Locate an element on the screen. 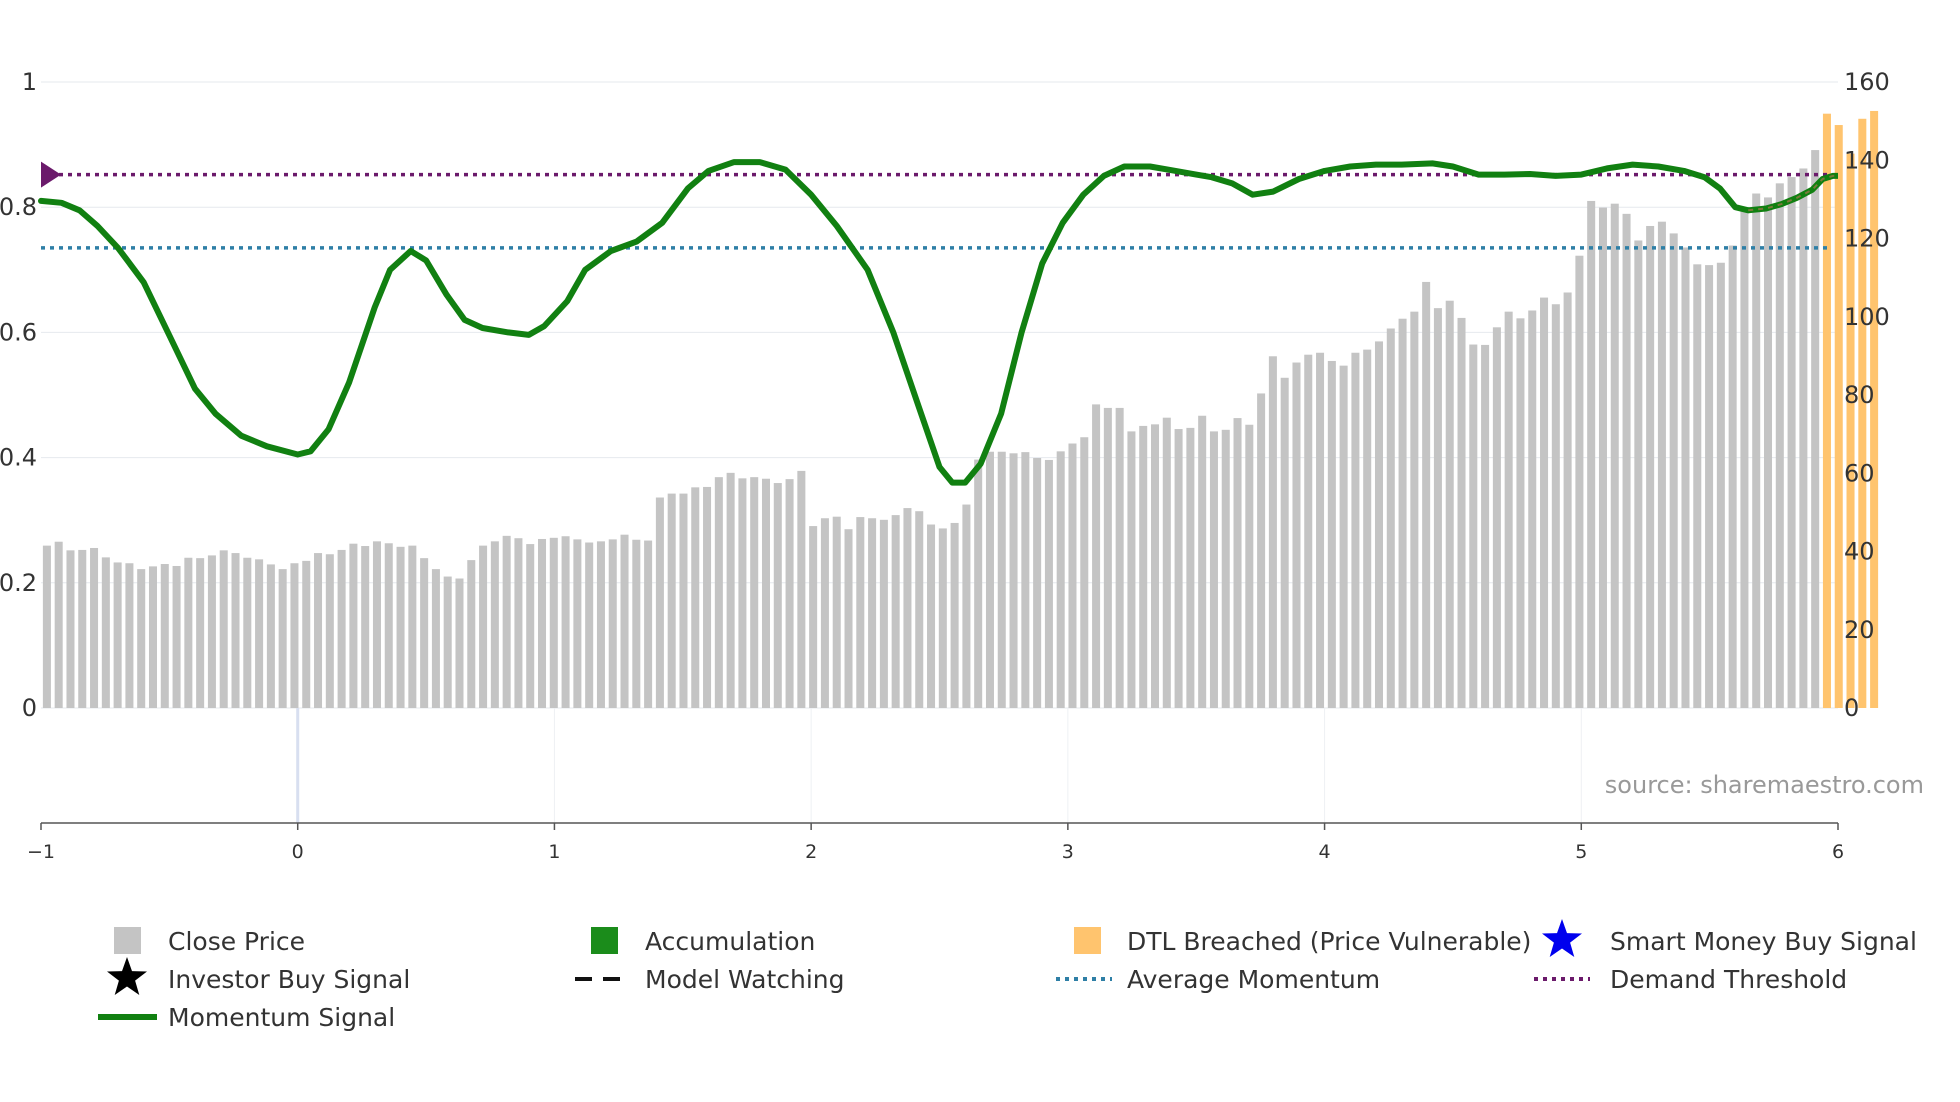 The width and height of the screenshot is (1960, 1102). x-tick-label: 1 is located at coordinates (554, 852).